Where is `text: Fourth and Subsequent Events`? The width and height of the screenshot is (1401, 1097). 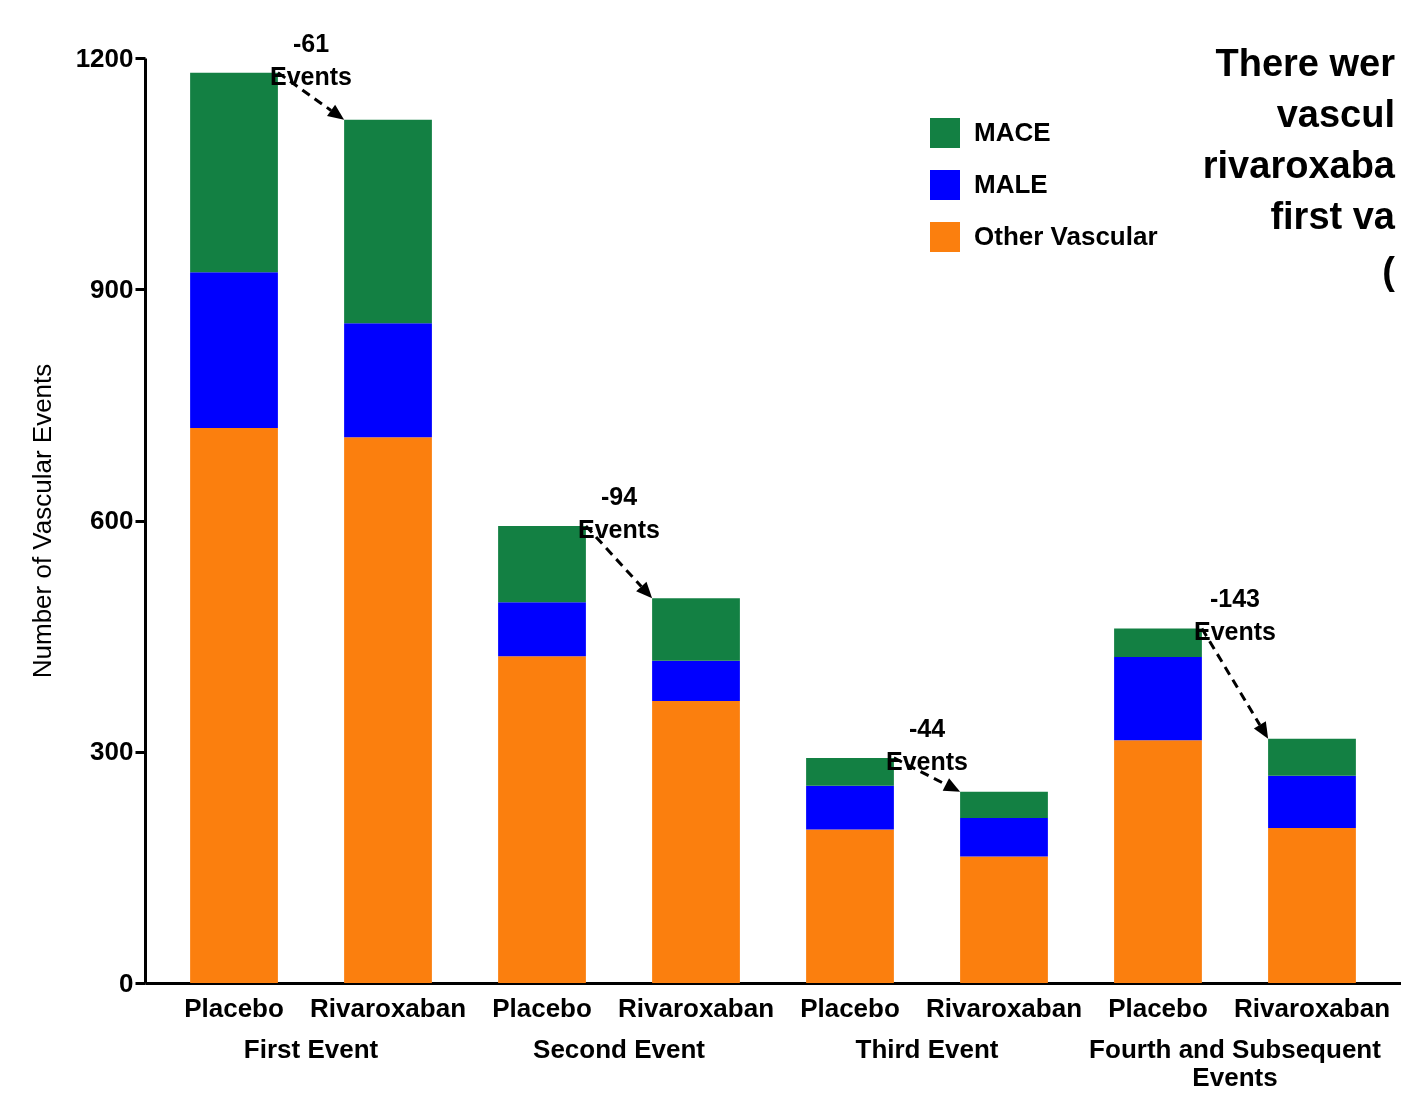 text: Fourth and Subsequent Events is located at coordinates (1235, 1063).